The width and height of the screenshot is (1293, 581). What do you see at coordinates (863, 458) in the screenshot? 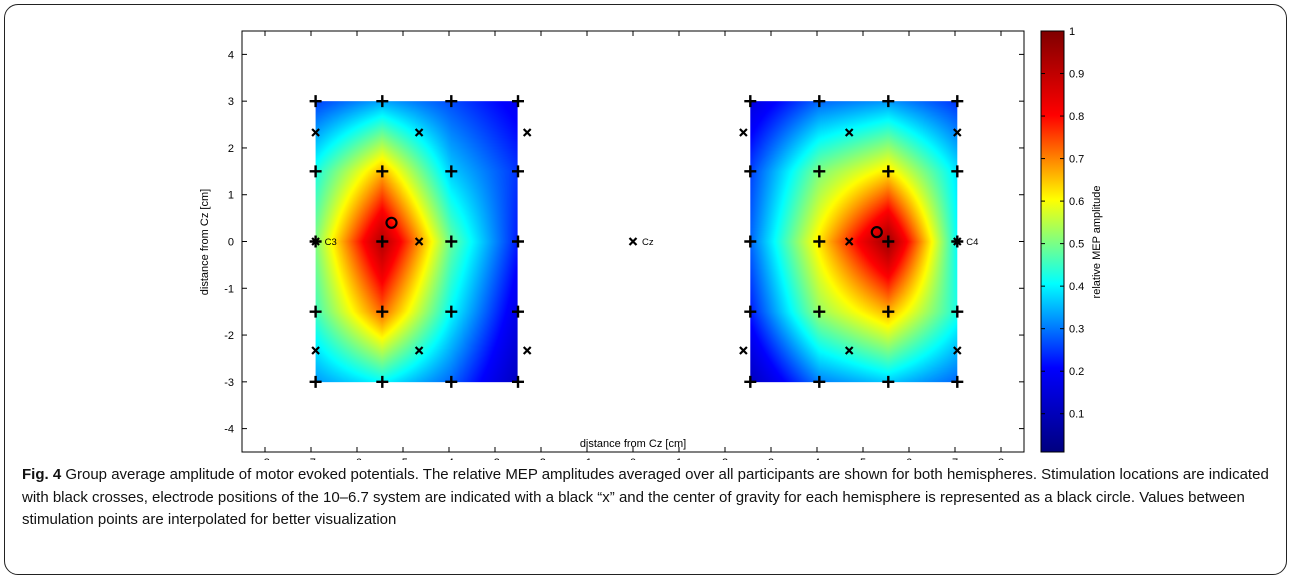
I see `x-tick-label: 5` at bounding box center [863, 458].